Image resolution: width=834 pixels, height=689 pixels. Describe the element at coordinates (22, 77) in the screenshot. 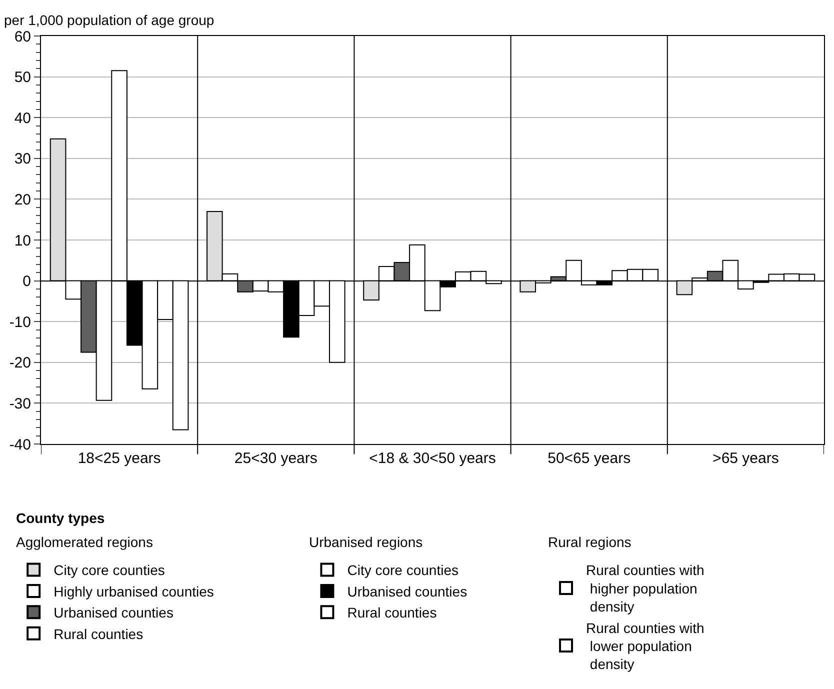

I see `y-tick-label: 50` at that location.